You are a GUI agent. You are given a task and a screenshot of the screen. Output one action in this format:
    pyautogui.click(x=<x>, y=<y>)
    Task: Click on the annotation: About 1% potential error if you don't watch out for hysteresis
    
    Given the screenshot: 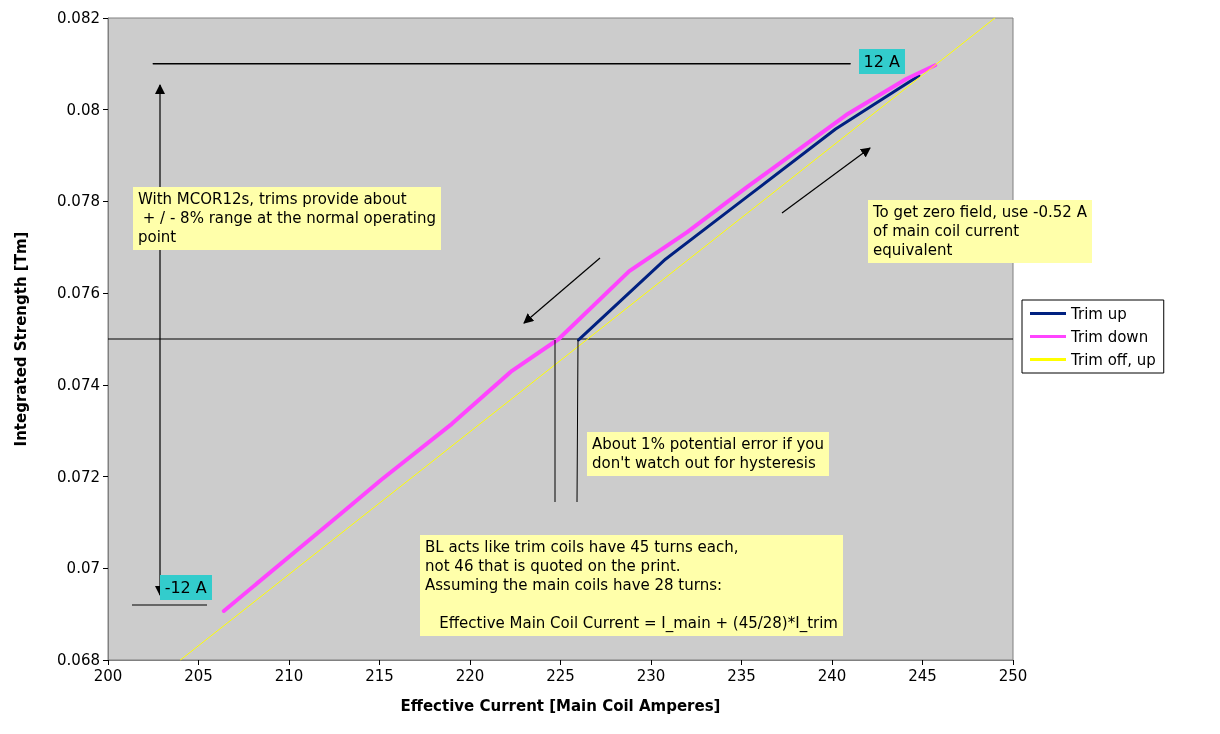 What is the action you would take?
    pyautogui.click(x=708, y=454)
    